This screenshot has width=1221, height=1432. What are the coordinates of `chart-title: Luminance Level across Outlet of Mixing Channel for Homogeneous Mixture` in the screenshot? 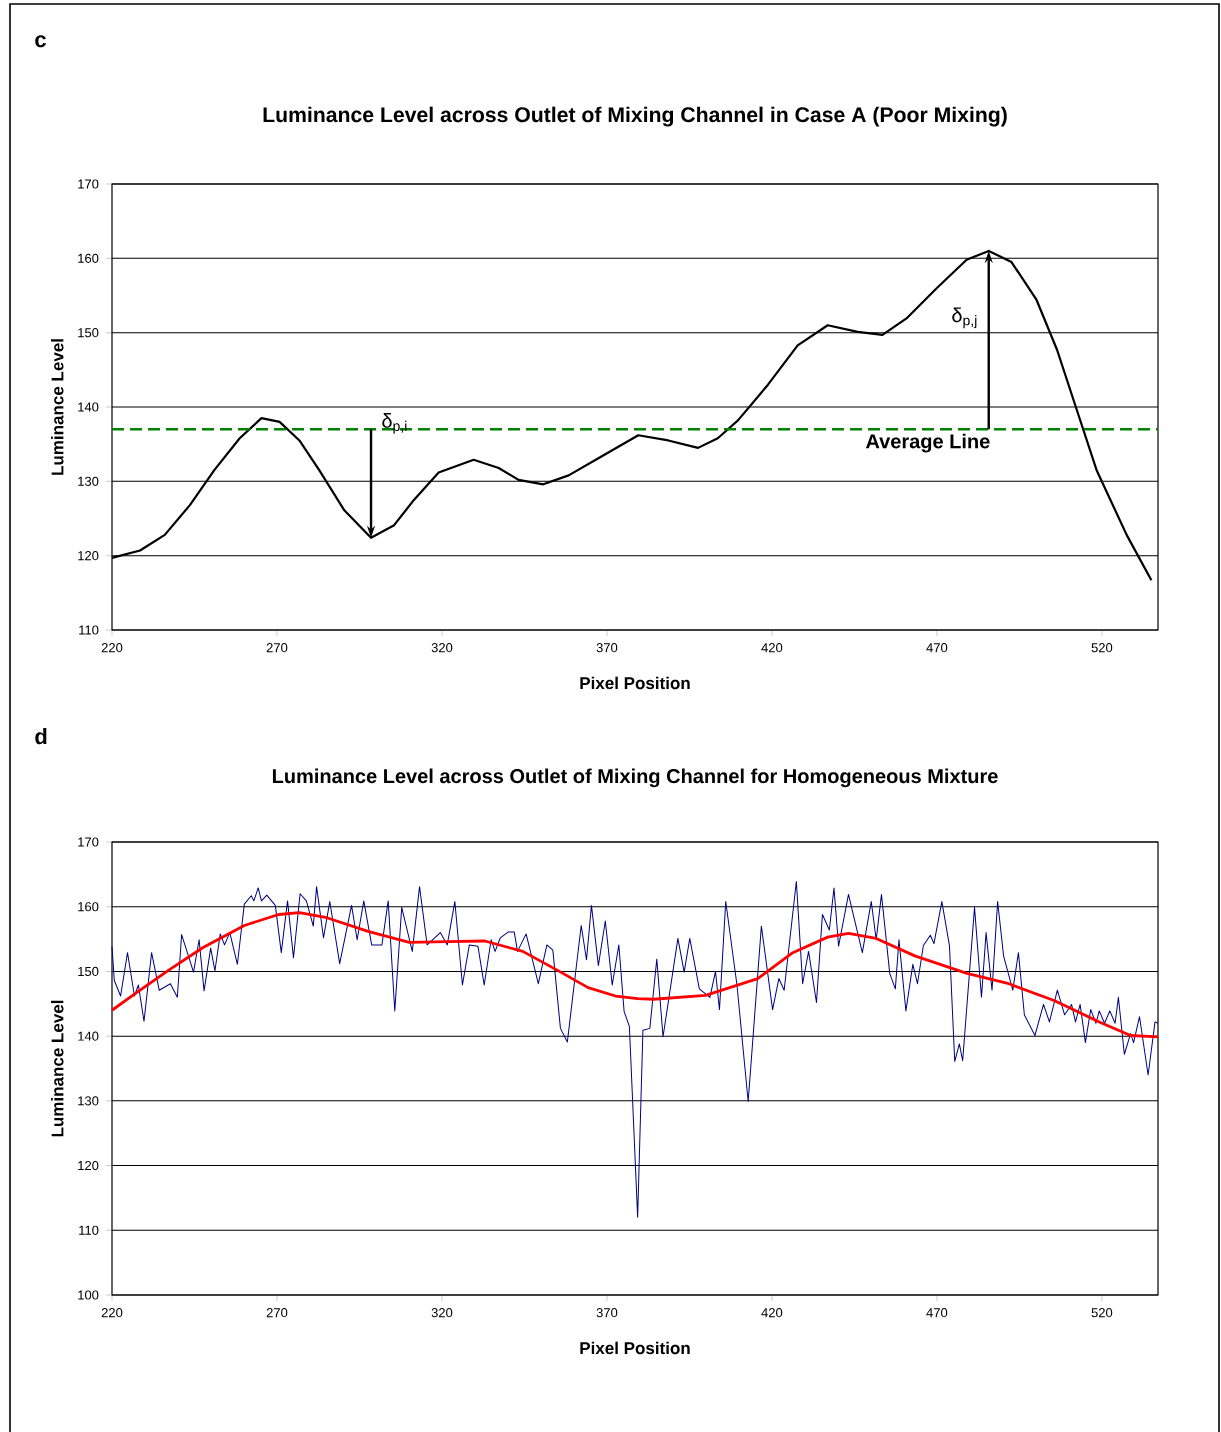 It's located at (635, 778).